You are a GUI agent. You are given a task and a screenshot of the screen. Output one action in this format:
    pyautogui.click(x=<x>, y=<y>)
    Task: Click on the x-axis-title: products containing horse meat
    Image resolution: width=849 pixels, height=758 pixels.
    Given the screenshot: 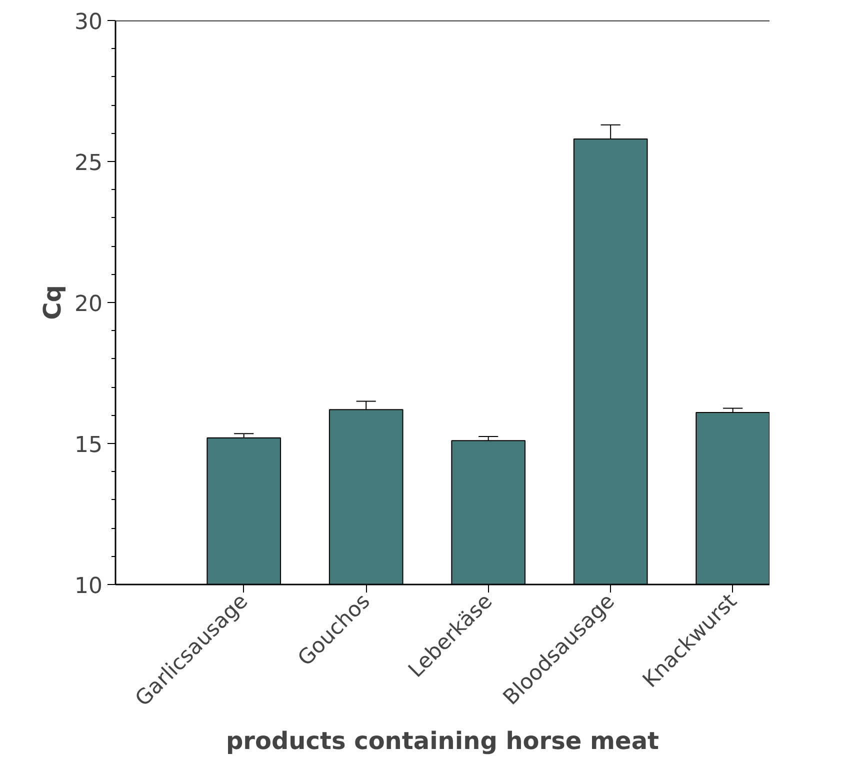 What is the action you would take?
    pyautogui.click(x=443, y=741)
    